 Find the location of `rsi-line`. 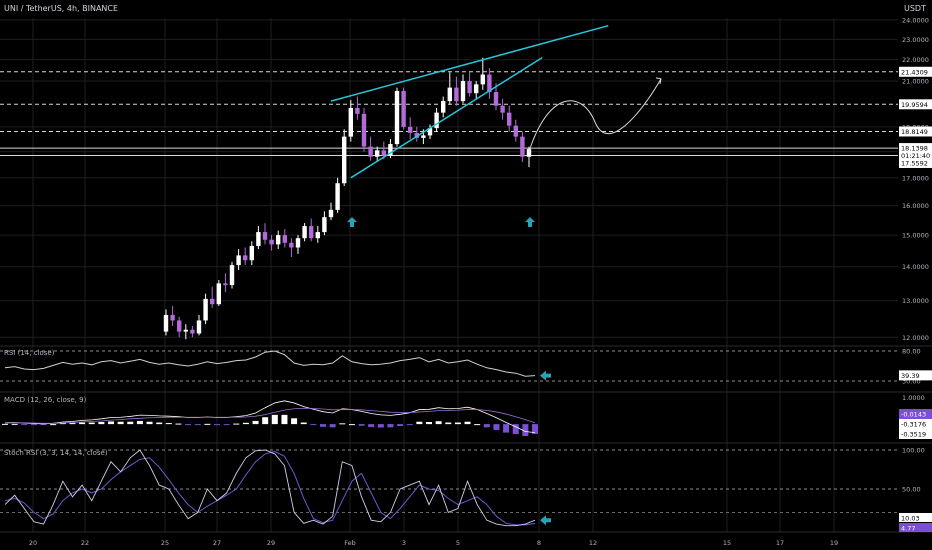

rsi-line is located at coordinates (270, 363).